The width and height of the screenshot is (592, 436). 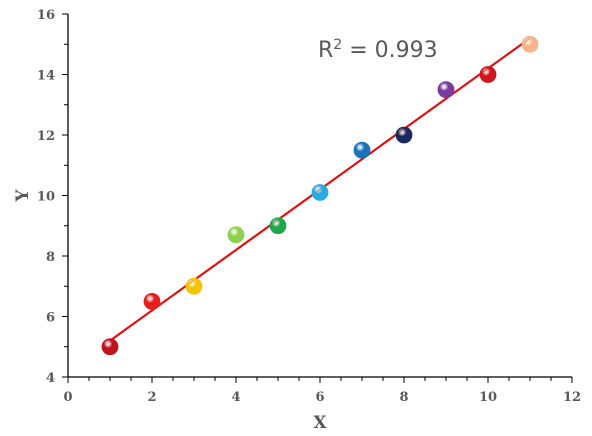 I want to click on r-squared-superscript: 2, so click(x=337, y=45).